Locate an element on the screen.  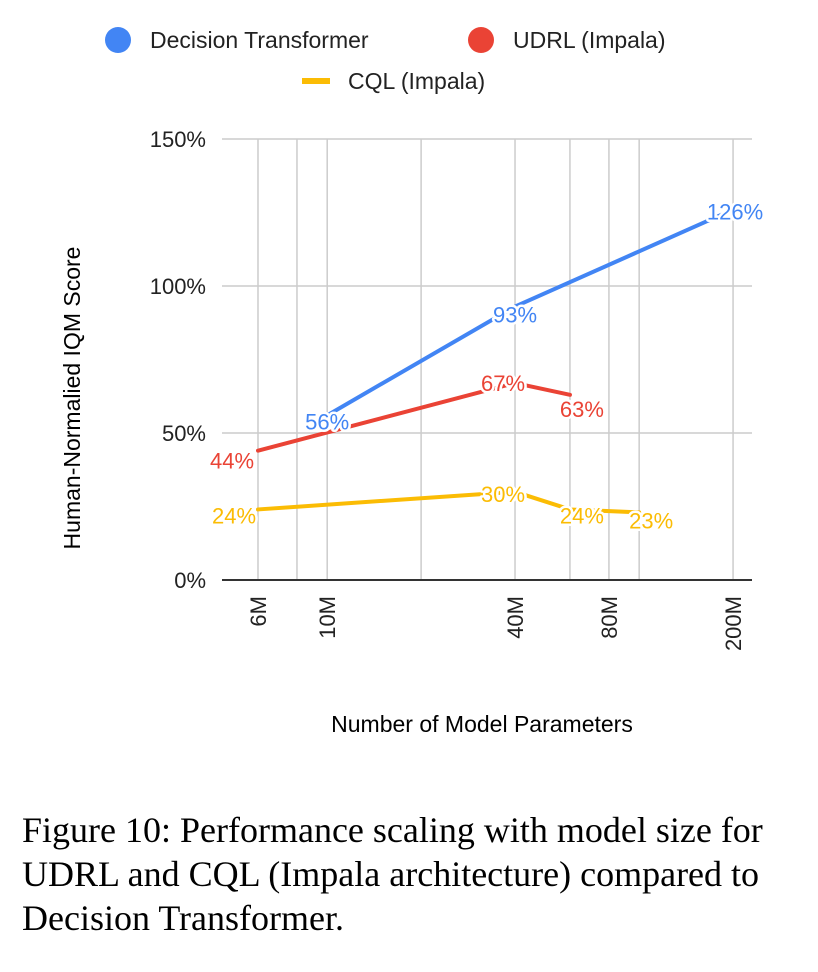
data-label: 56% is located at coordinates (327, 421).